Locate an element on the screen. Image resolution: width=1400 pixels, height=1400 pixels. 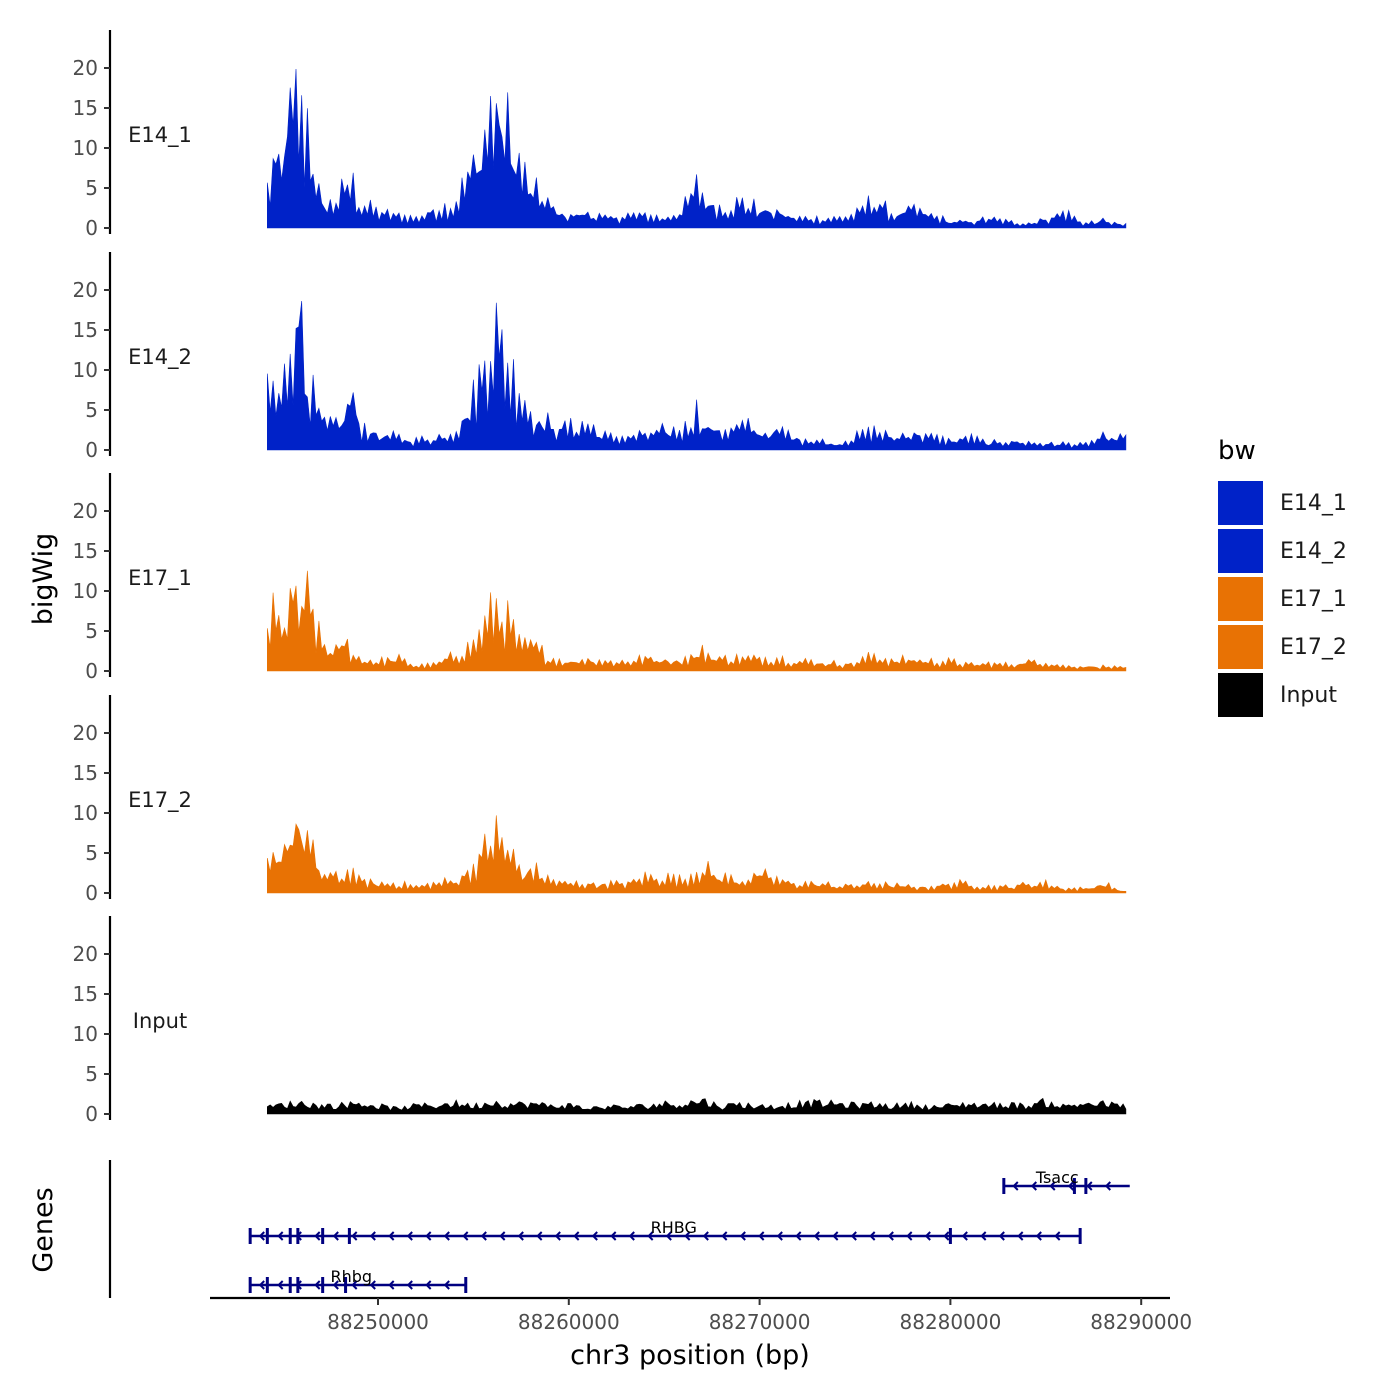
gene-rhbg: Rhbg is located at coordinates (358, 1280).